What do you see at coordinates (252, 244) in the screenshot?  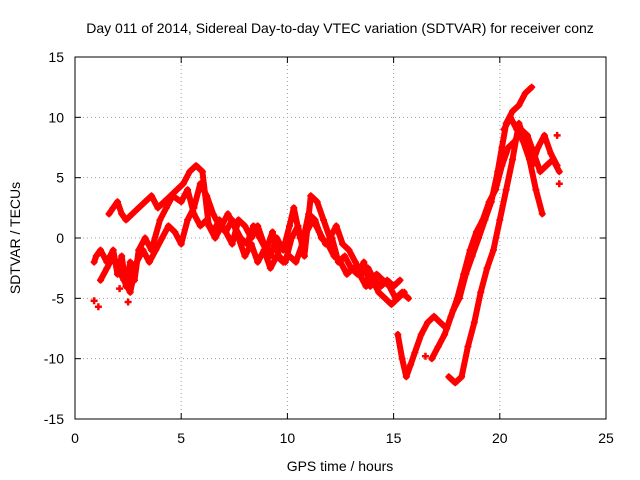 I see `series-track-c-markers` at bounding box center [252, 244].